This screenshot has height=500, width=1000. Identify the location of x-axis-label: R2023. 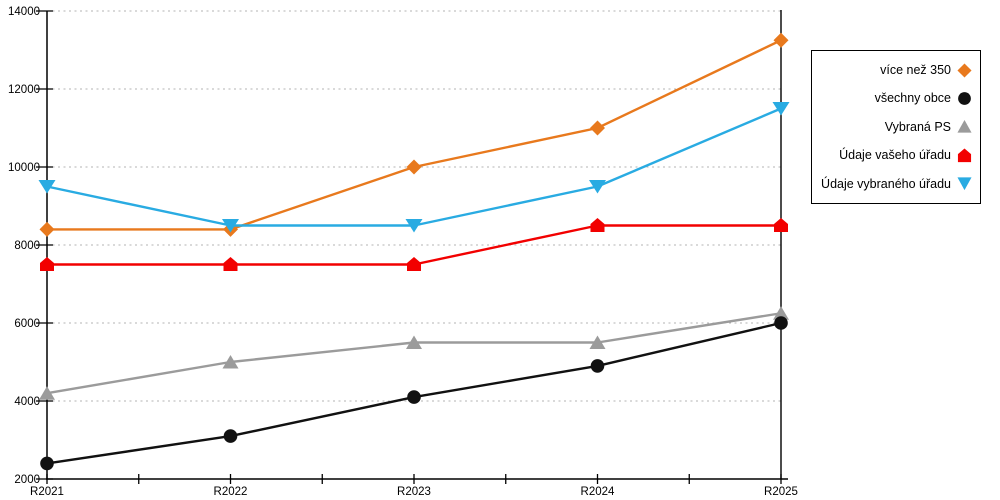
(414, 492).